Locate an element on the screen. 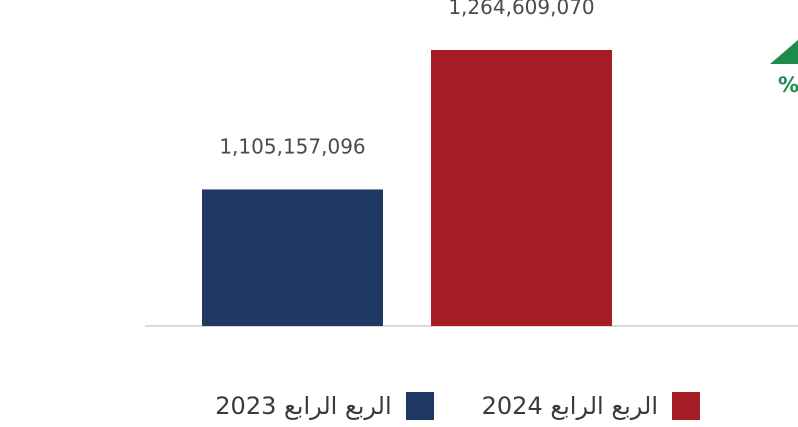 The image size is (798, 427). legend-swatch-2023 is located at coordinates (419, 406).